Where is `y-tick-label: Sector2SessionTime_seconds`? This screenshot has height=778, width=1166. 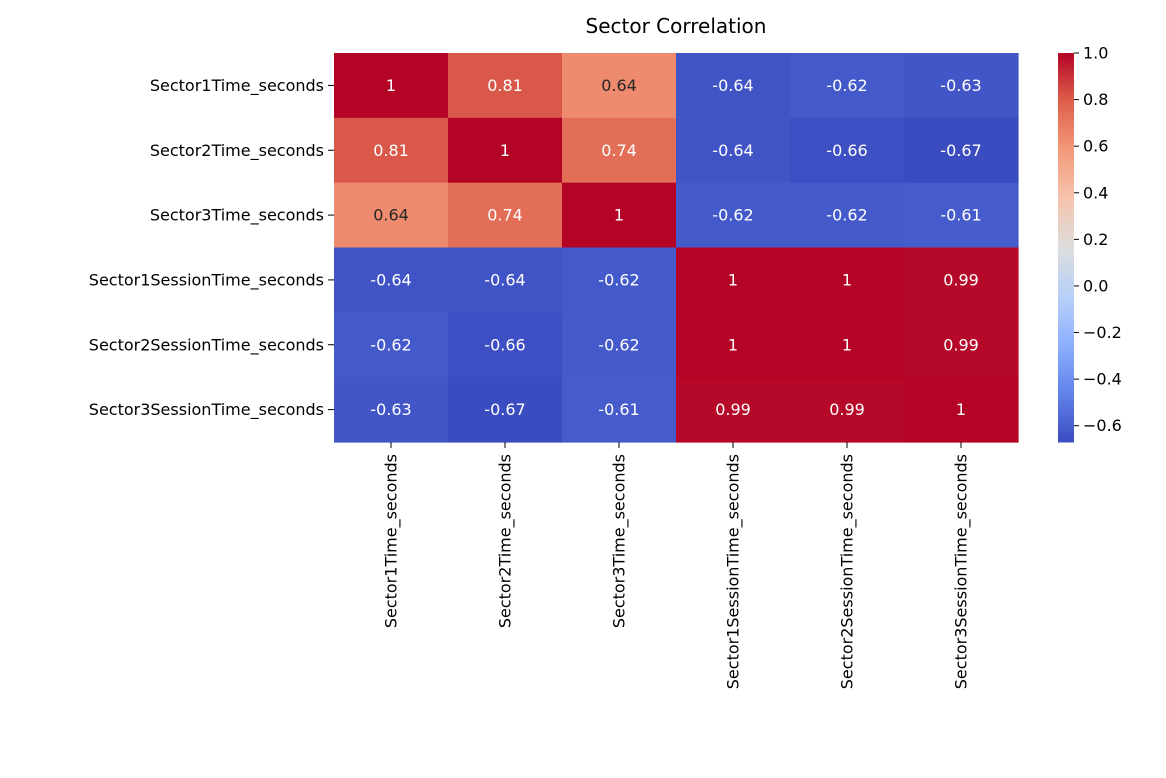 y-tick-label: Sector2SessionTime_seconds is located at coordinates (206, 345).